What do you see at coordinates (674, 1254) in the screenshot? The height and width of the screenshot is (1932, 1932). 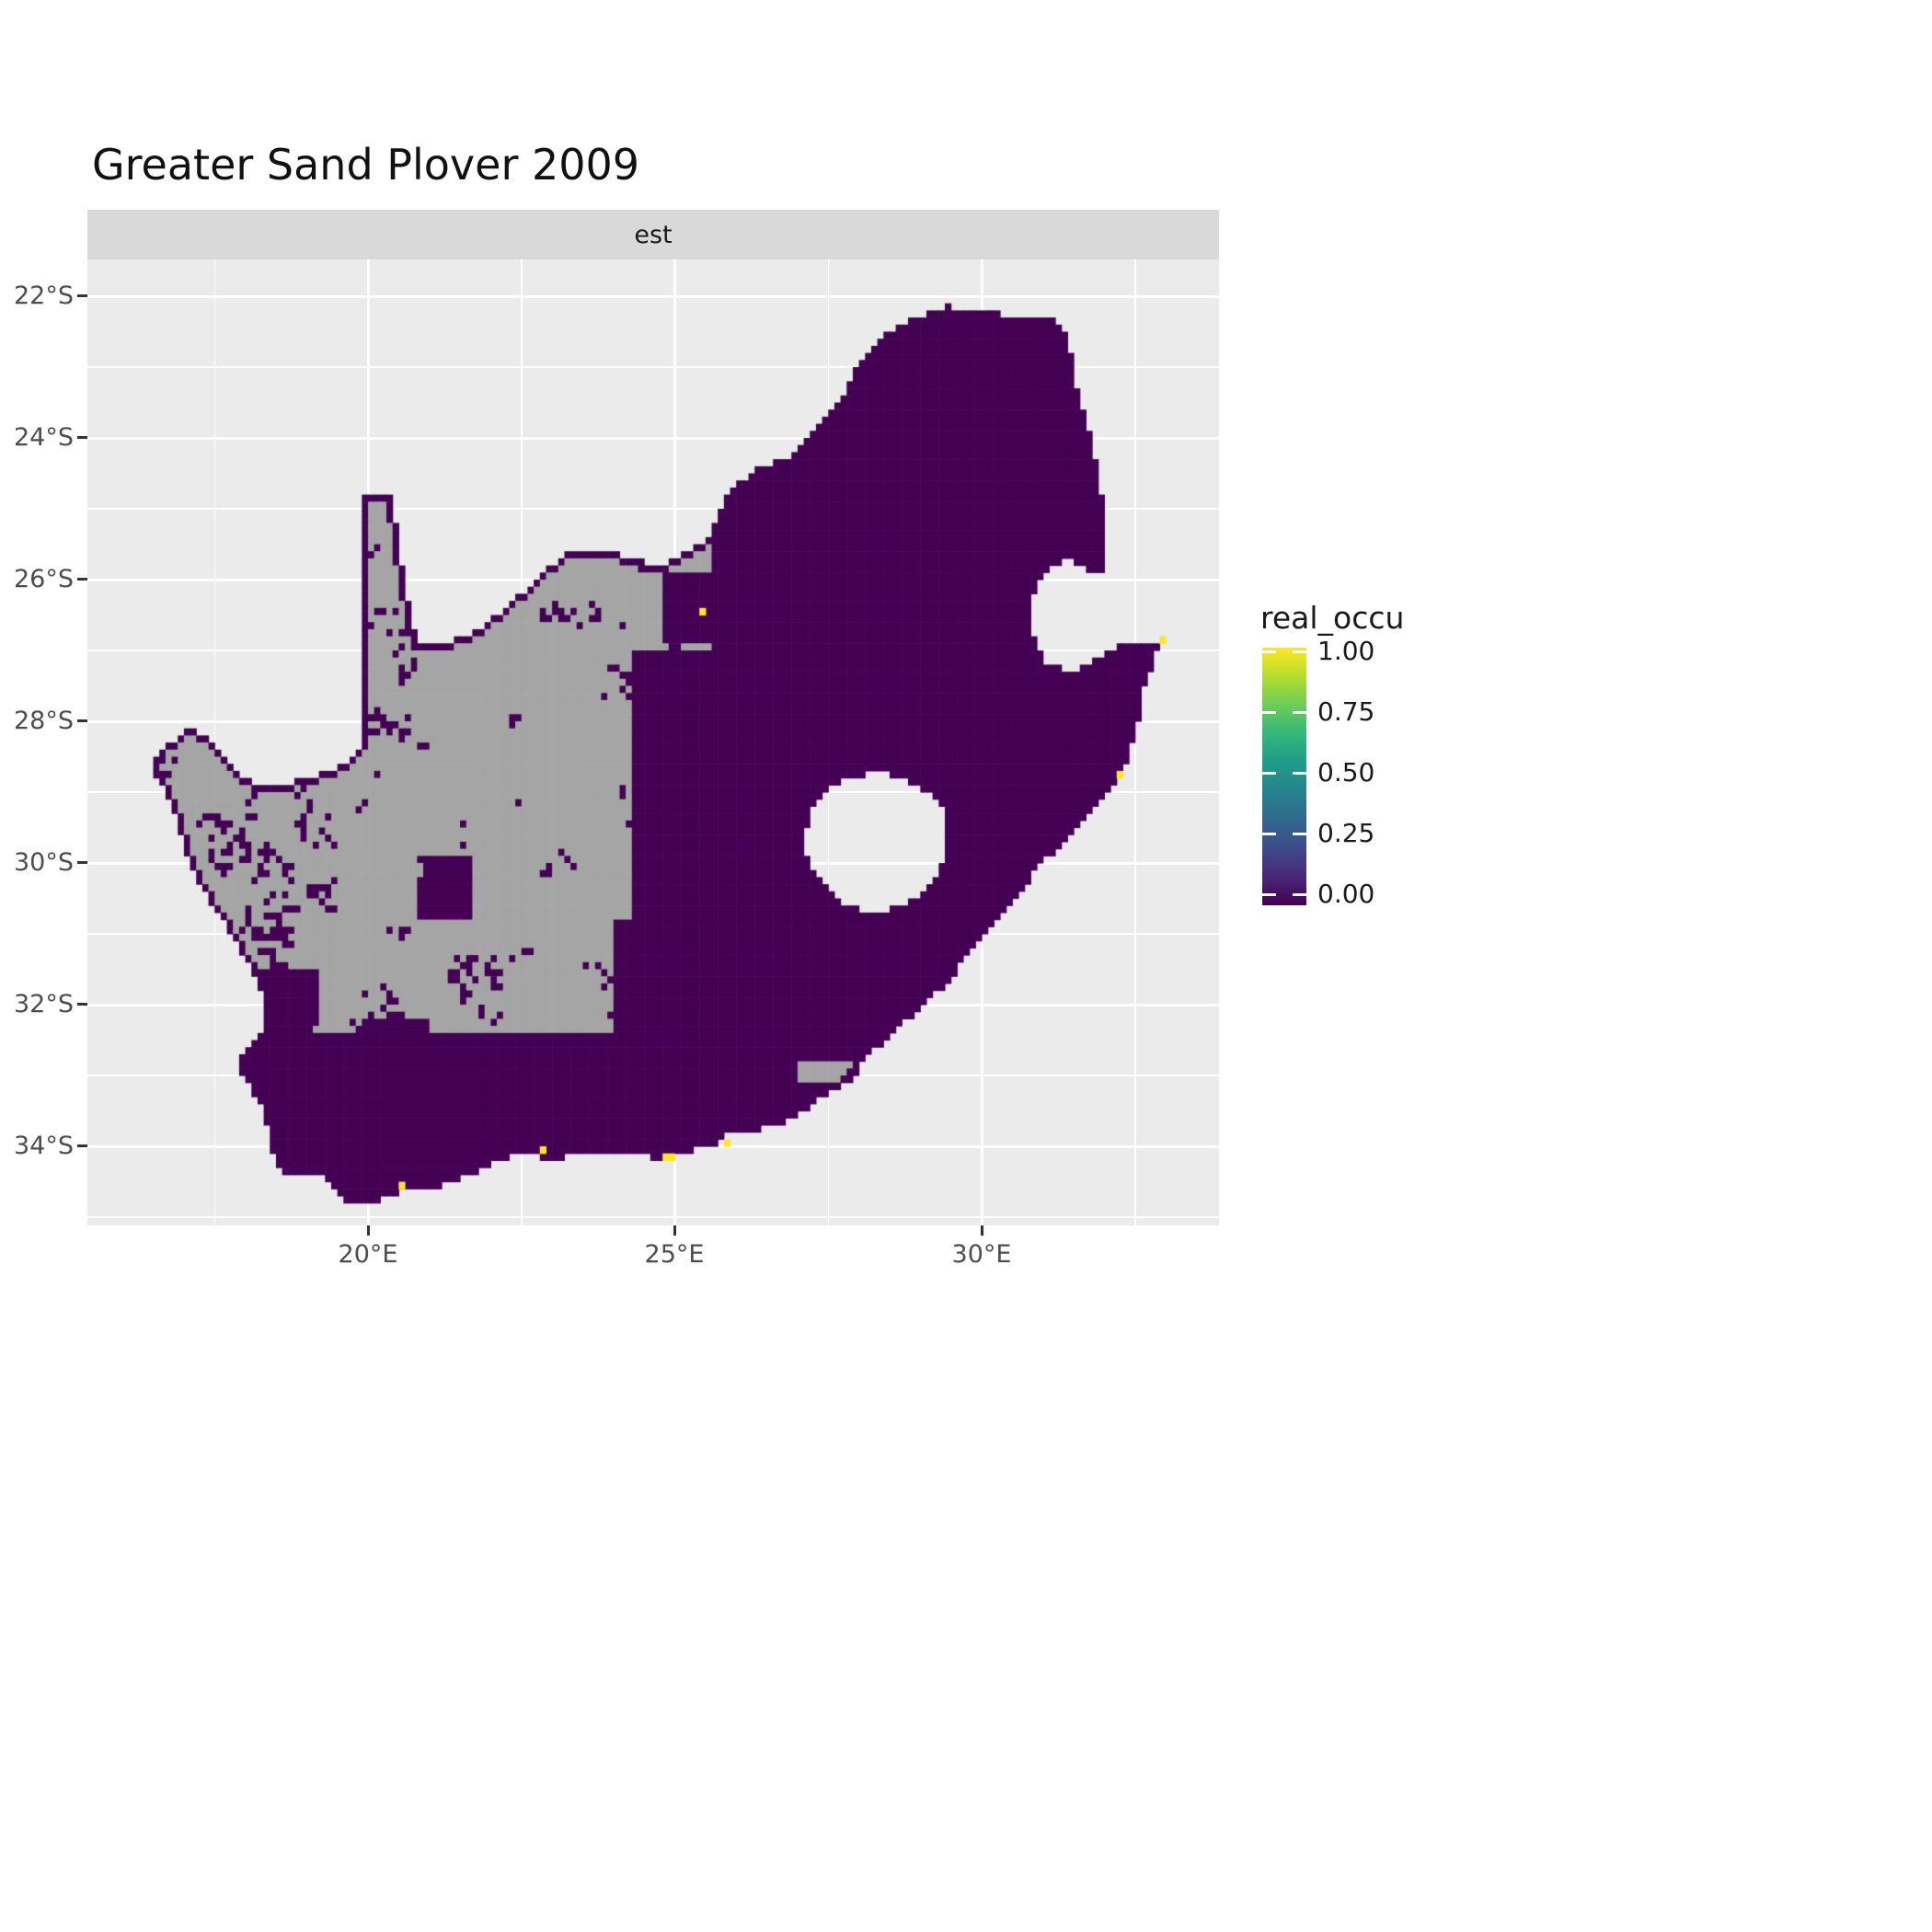 I see `x-axis-label: 25°E` at bounding box center [674, 1254].